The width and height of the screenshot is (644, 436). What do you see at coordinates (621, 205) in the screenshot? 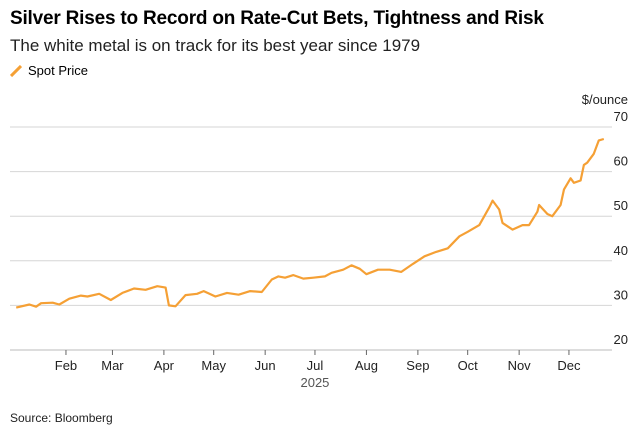
I see `y-tick-label: 50` at bounding box center [621, 205].